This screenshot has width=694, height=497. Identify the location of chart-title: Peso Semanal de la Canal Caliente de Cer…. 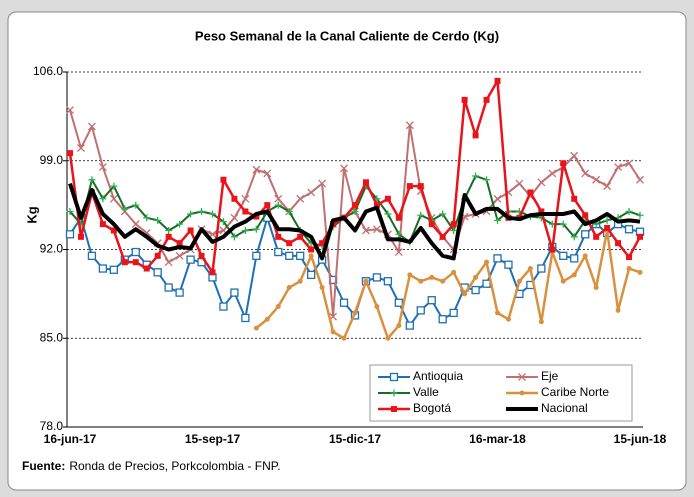
(347, 35).